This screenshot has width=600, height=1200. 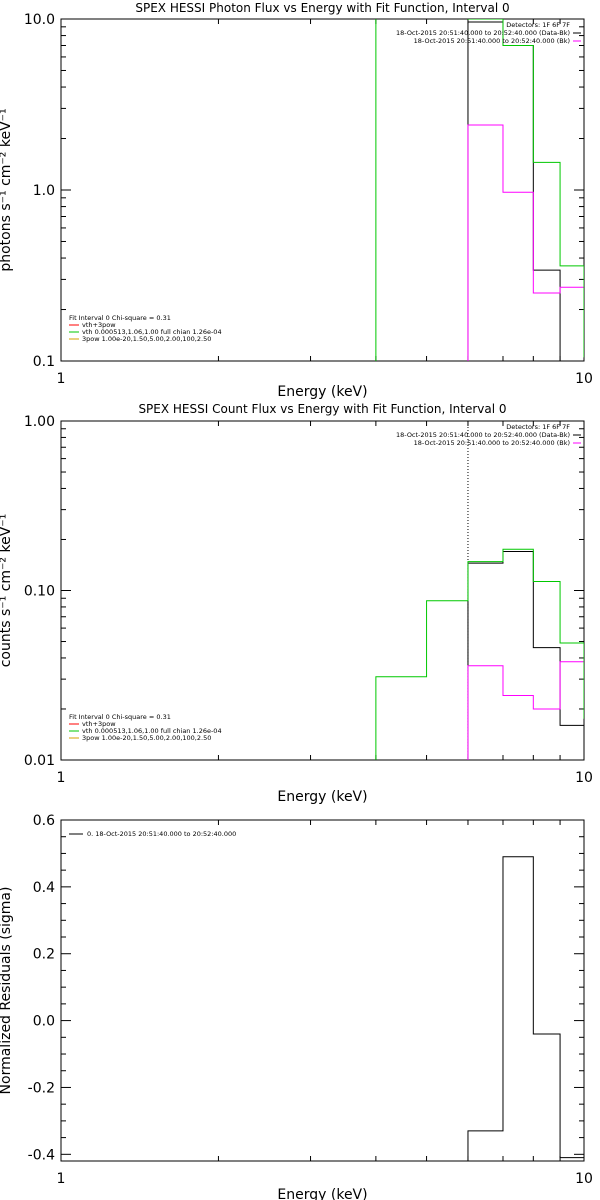 What do you see at coordinates (7, 591) in the screenshot?
I see `y-axis-label: counts s⁻¹ cm⁻² keV⁻¹` at bounding box center [7, 591].